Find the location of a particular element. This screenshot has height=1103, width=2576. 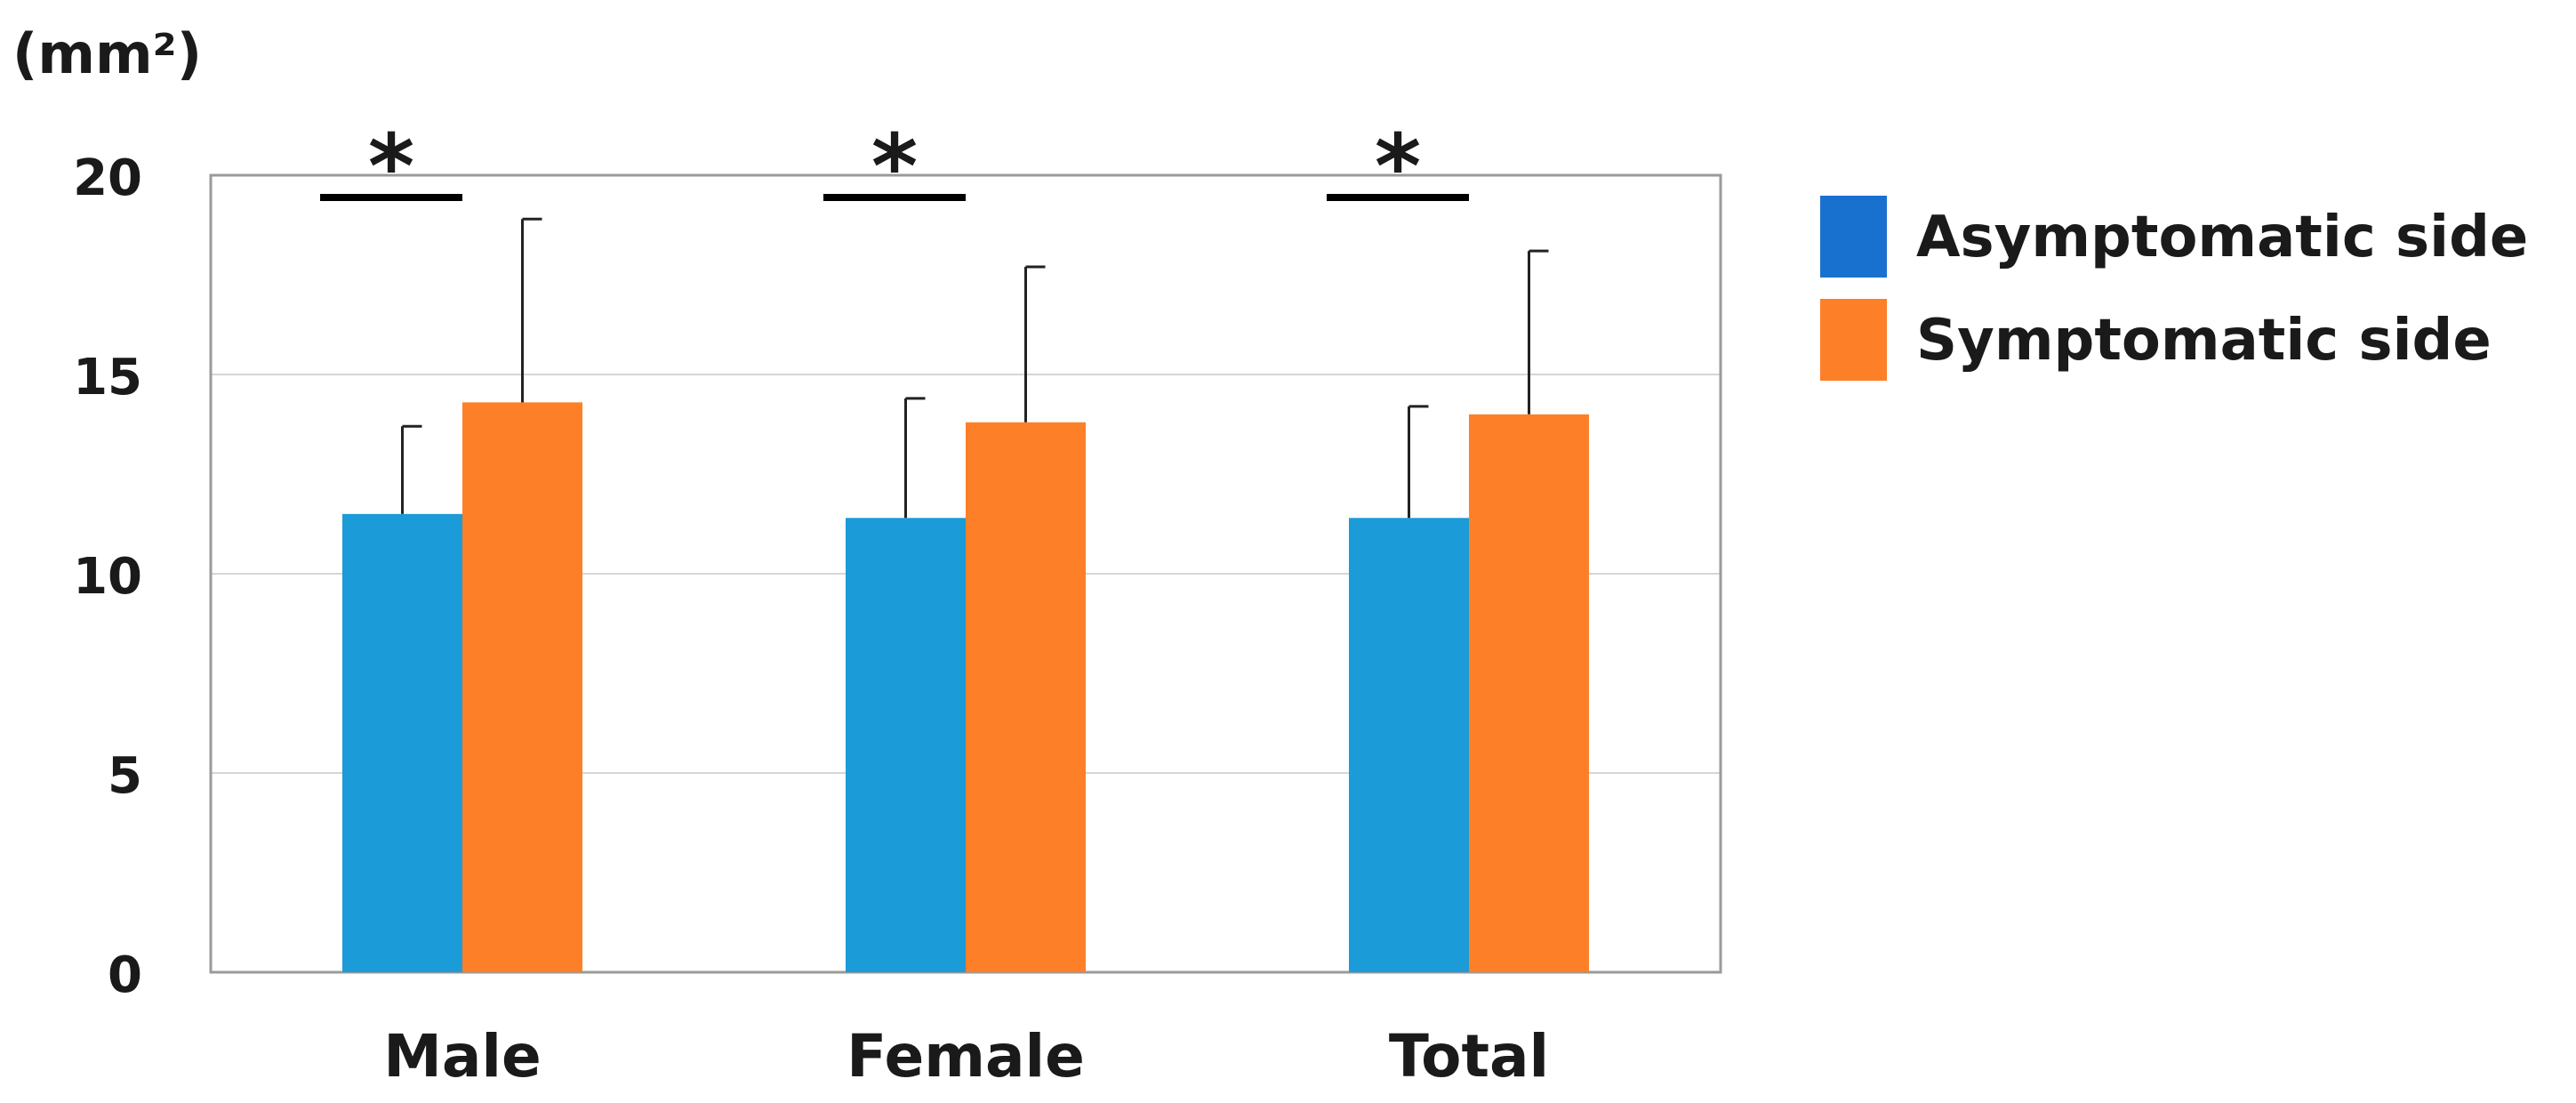

y-tick-label: 15 is located at coordinates (107, 378).